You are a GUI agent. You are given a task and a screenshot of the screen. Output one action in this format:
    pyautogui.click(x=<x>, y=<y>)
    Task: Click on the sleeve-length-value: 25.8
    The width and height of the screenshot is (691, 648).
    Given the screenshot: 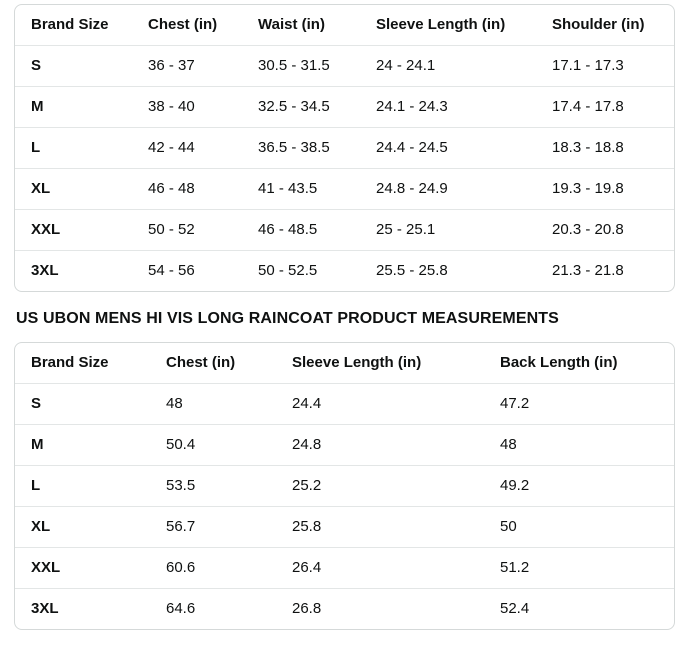 What is the action you would take?
    pyautogui.click(x=380, y=527)
    